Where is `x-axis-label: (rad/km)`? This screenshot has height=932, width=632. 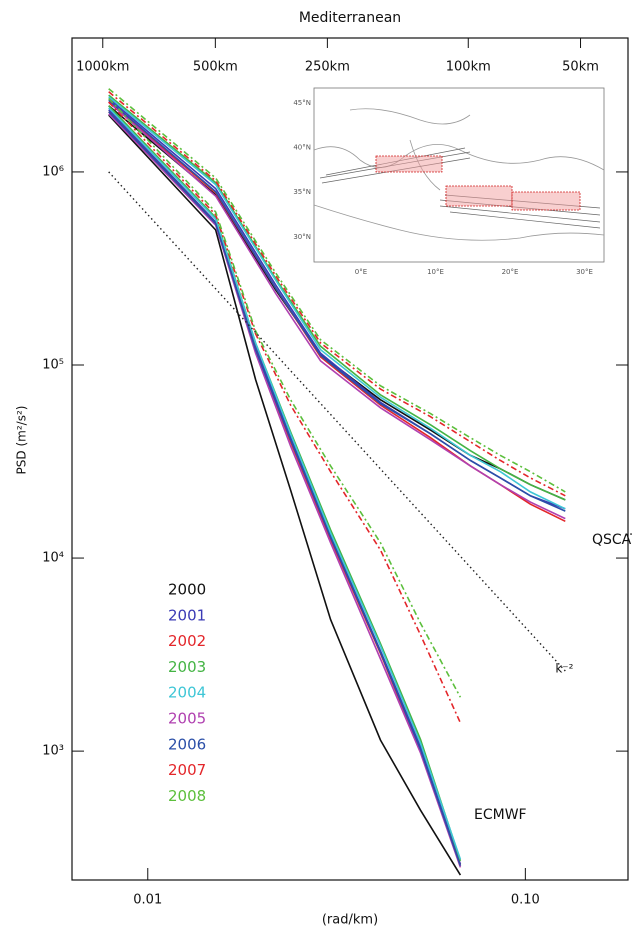
x-axis-label: (rad/km) is located at coordinates (350, 920).